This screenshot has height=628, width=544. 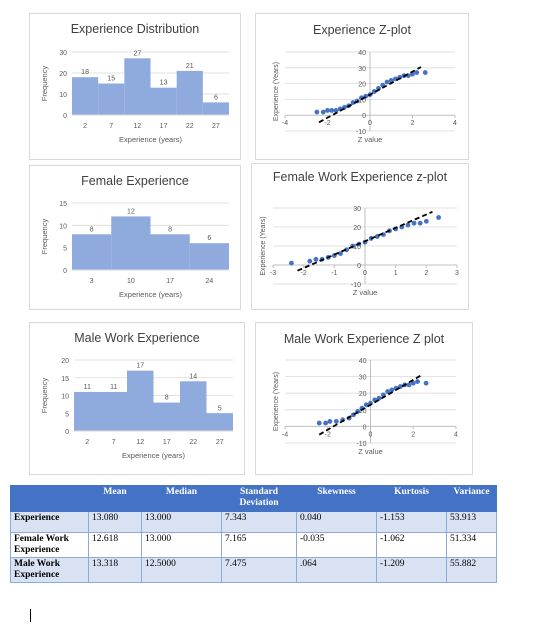 I want to click on y-tick-label: 40, so click(x=363, y=361).